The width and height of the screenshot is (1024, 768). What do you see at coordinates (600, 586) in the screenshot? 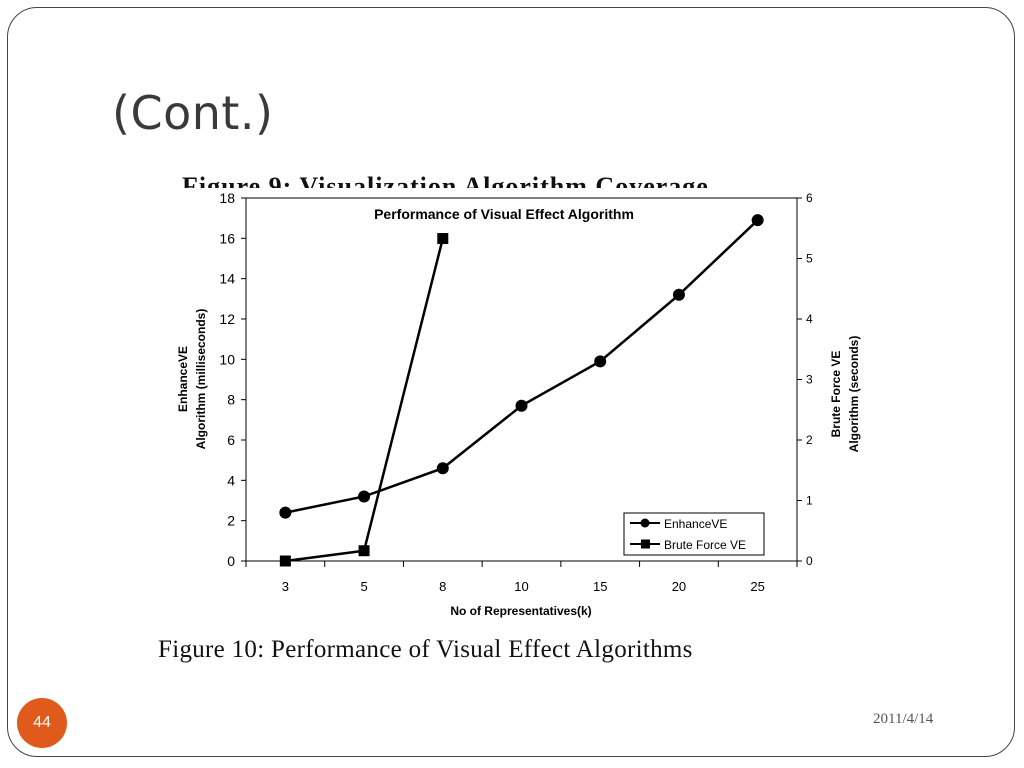
I see `x-axis-tick-label: 15` at bounding box center [600, 586].